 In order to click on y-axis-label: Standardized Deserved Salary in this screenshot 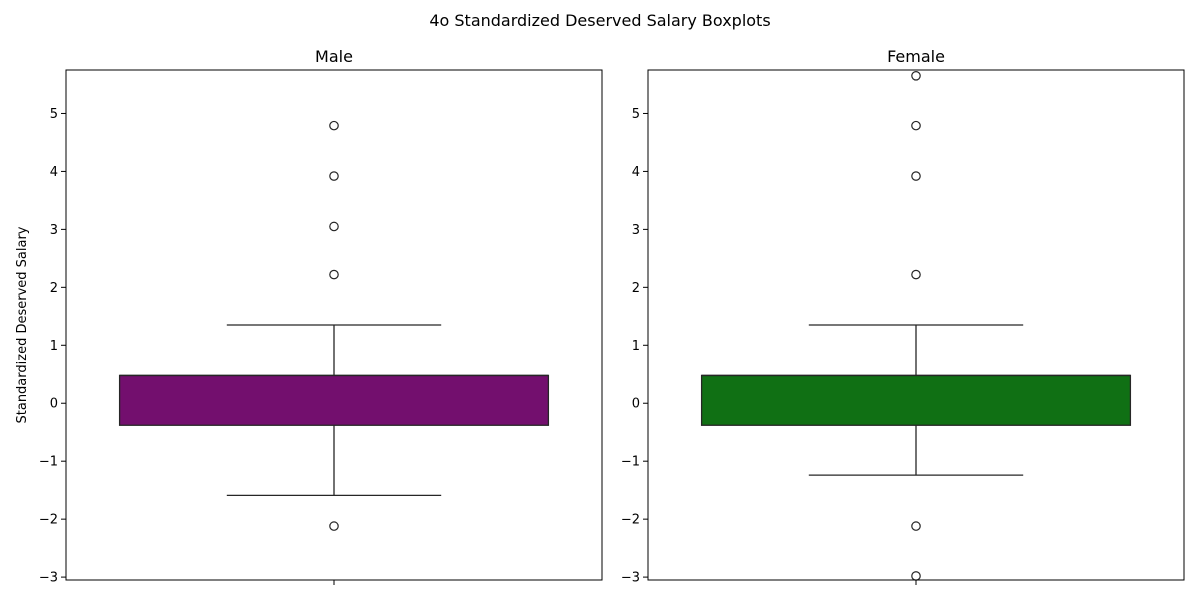, I will do `click(22, 324)`.